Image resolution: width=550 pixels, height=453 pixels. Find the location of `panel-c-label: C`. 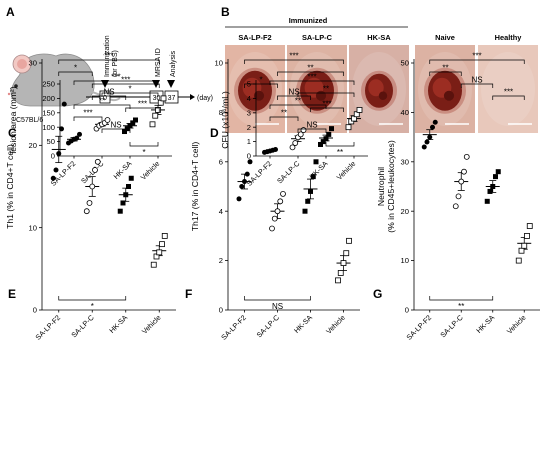

panel-c-label: C is located at coordinates (12, 133).